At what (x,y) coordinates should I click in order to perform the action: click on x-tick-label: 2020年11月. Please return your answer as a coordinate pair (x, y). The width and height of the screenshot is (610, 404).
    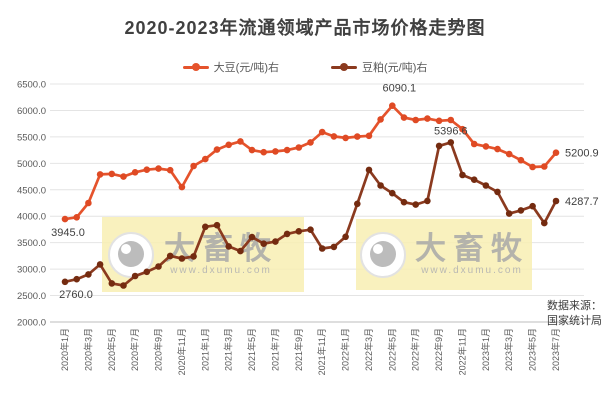
    Looking at the image, I should click on (181, 351).